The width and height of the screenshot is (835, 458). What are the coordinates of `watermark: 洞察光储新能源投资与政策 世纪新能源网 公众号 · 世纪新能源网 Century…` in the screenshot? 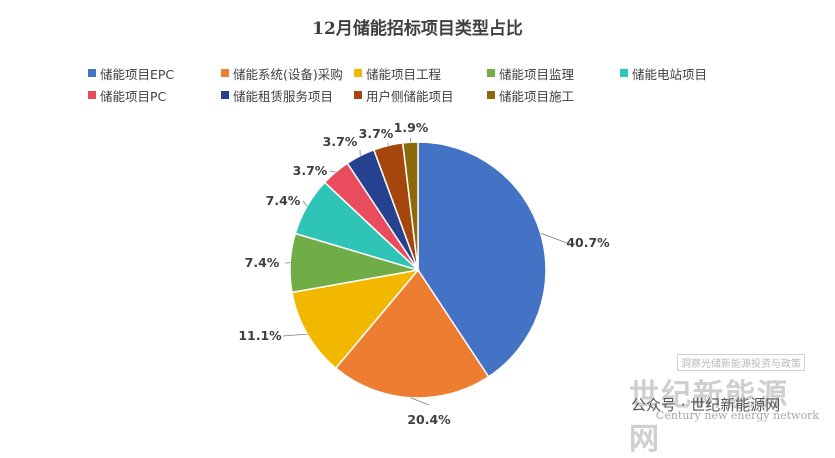 It's located at (729, 390).